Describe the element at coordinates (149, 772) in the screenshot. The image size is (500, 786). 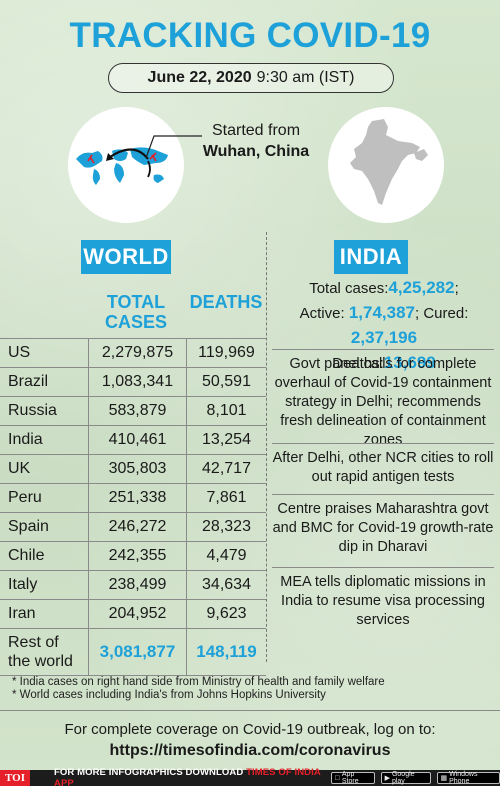
I see `promo-text-main: FOR MORE INFOGRAPHICS DOWNLOAD` at that location.